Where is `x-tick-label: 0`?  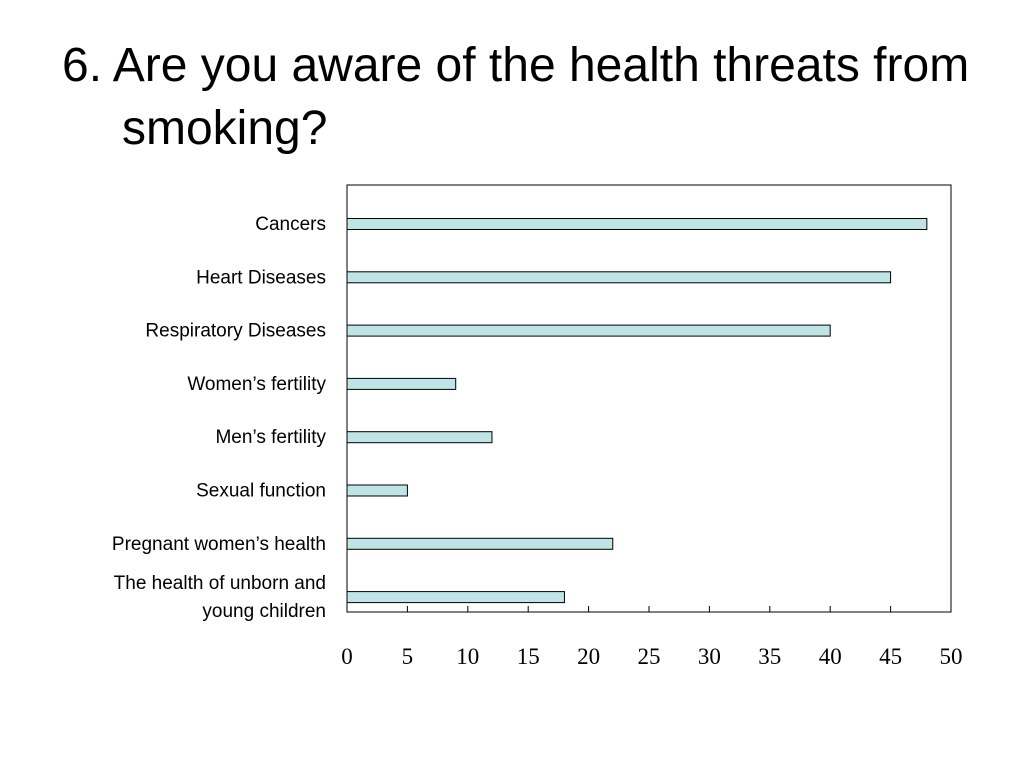
x-tick-label: 0 is located at coordinates (347, 656).